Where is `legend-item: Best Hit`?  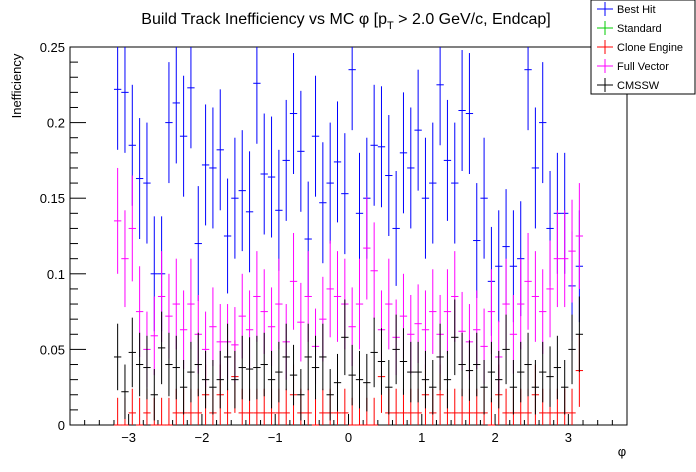 legend-item: Best Hit is located at coordinates (626, 9).